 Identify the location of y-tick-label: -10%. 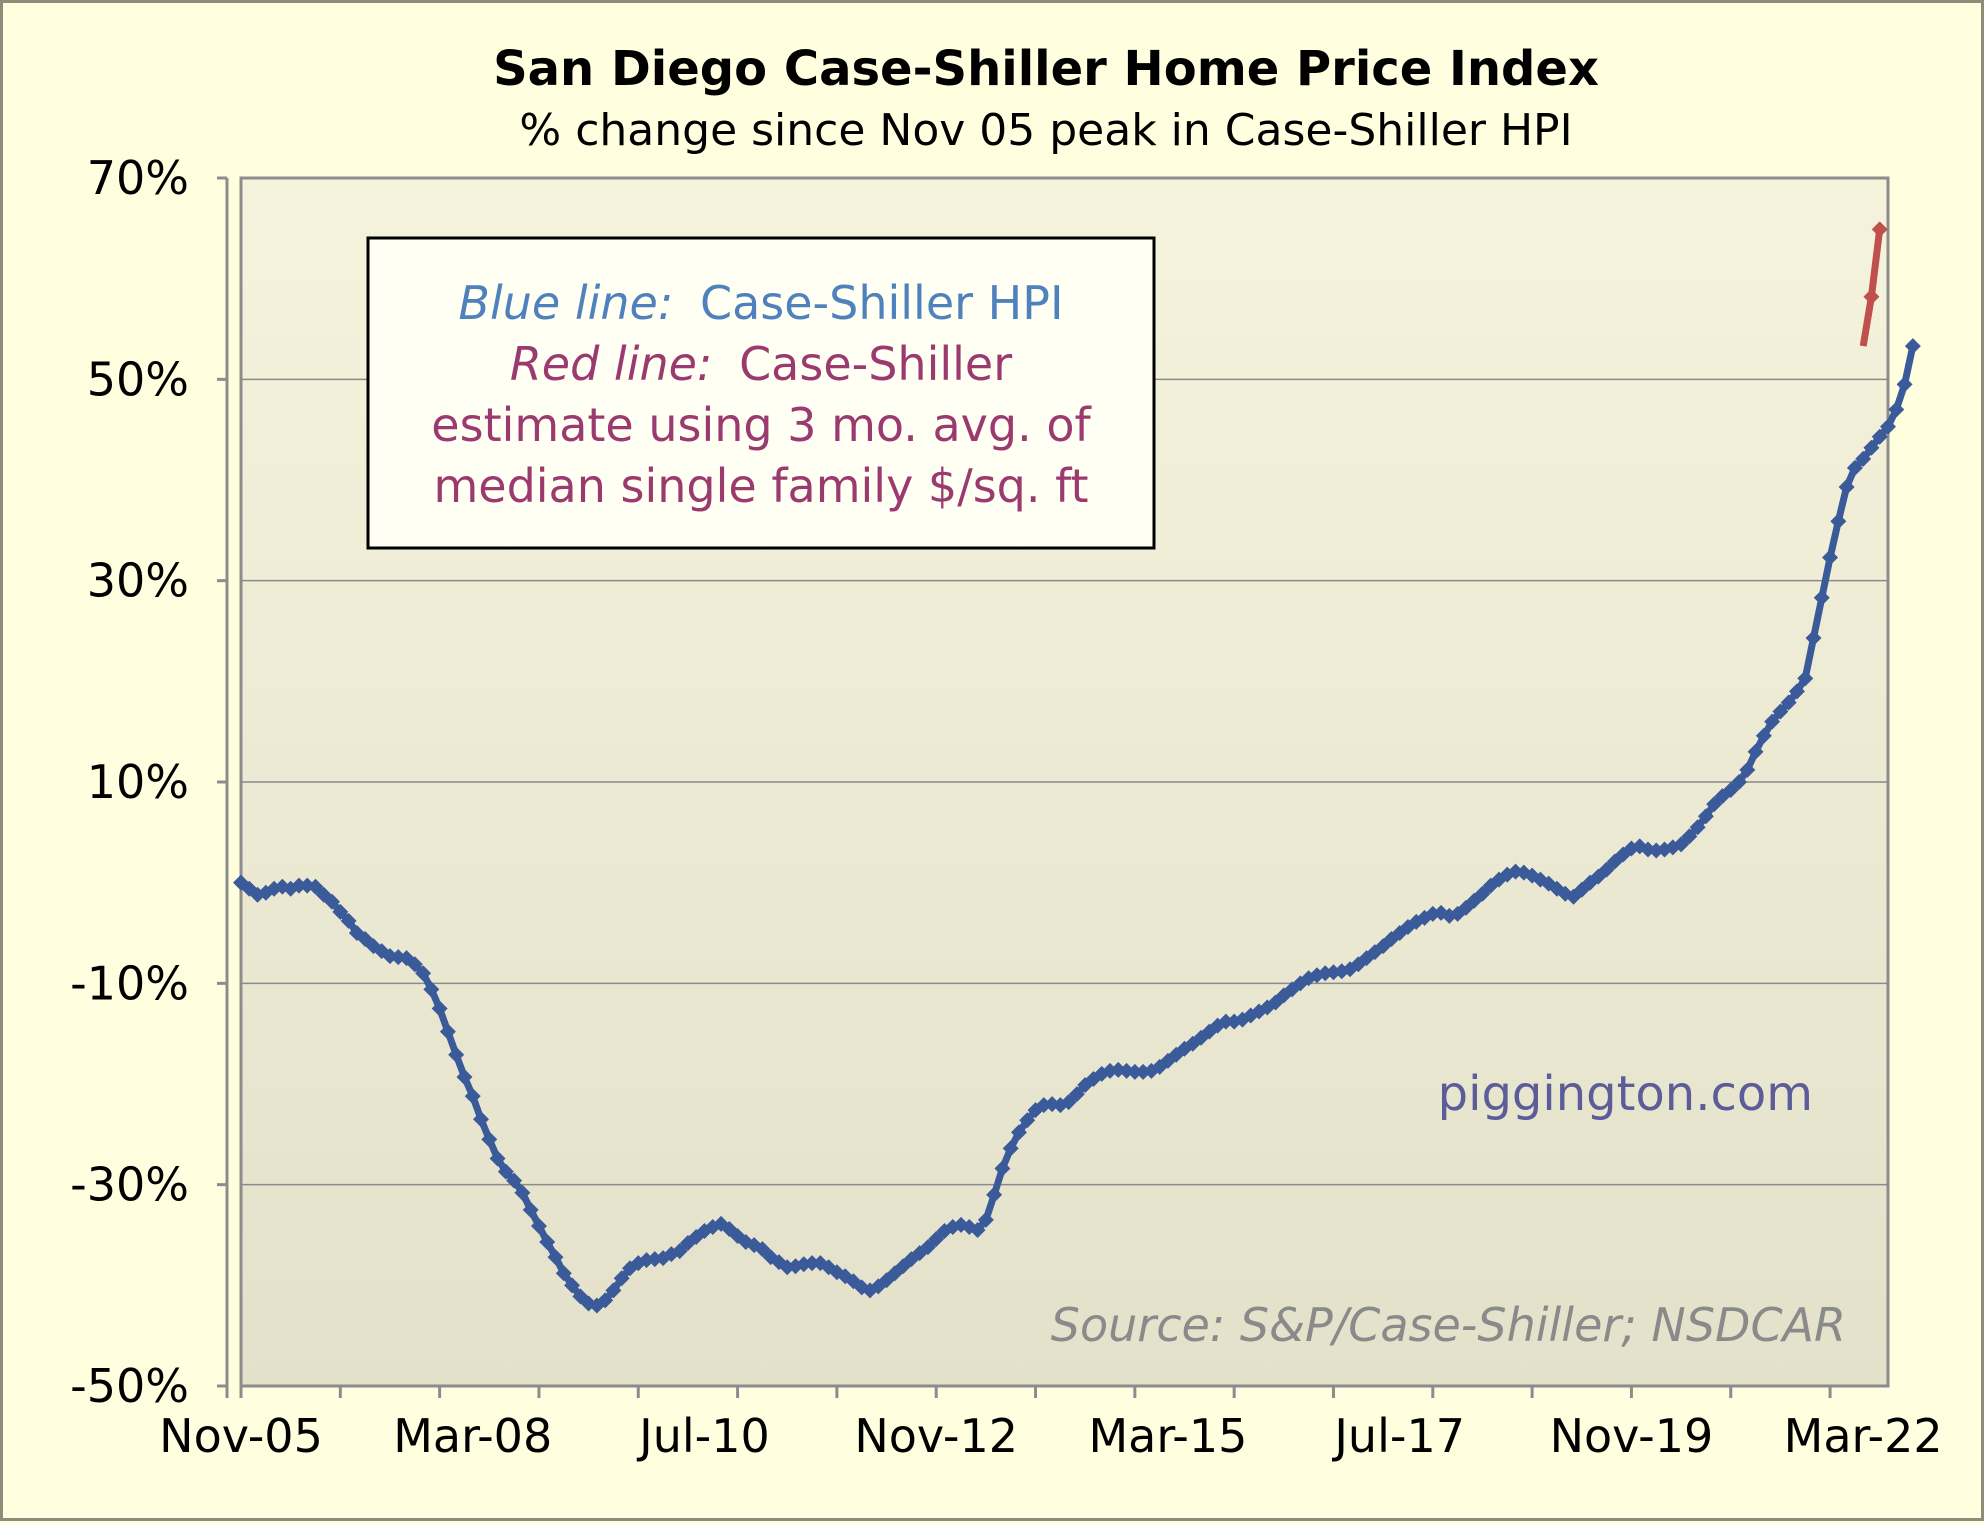
(129, 983).